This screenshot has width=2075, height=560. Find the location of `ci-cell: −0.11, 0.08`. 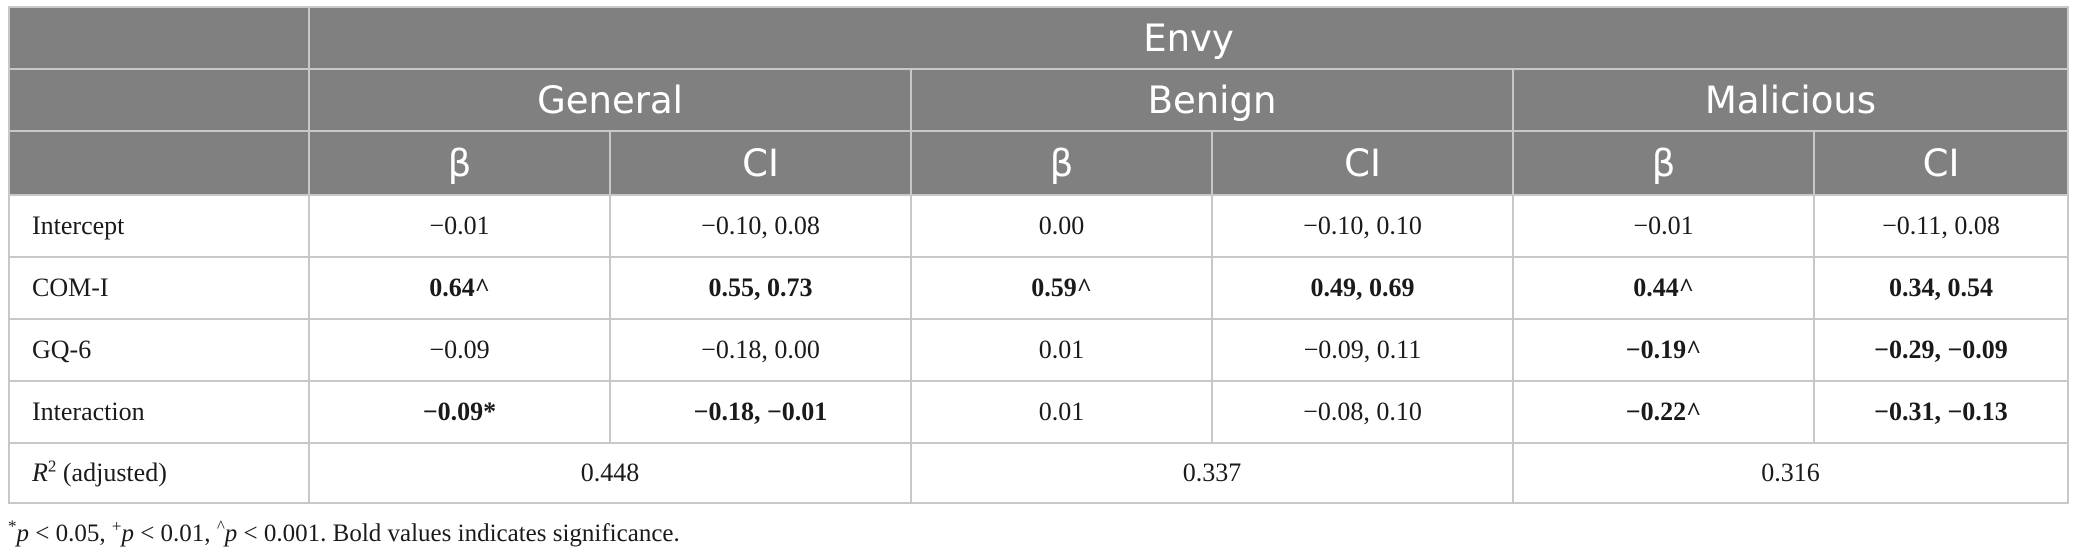

ci-cell: −0.11, 0.08 is located at coordinates (1941, 226).